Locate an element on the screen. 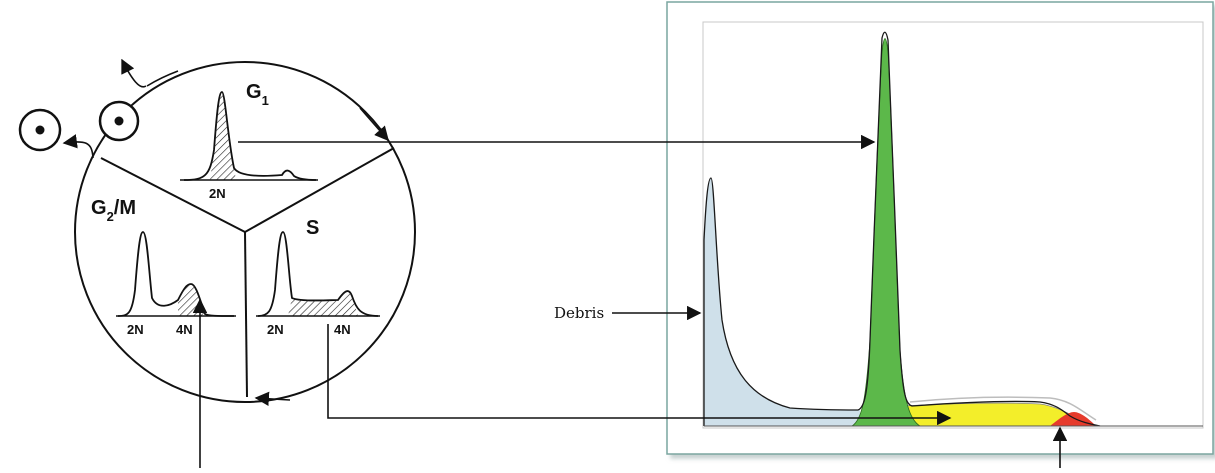  debris-label: Debris is located at coordinates (579, 313).